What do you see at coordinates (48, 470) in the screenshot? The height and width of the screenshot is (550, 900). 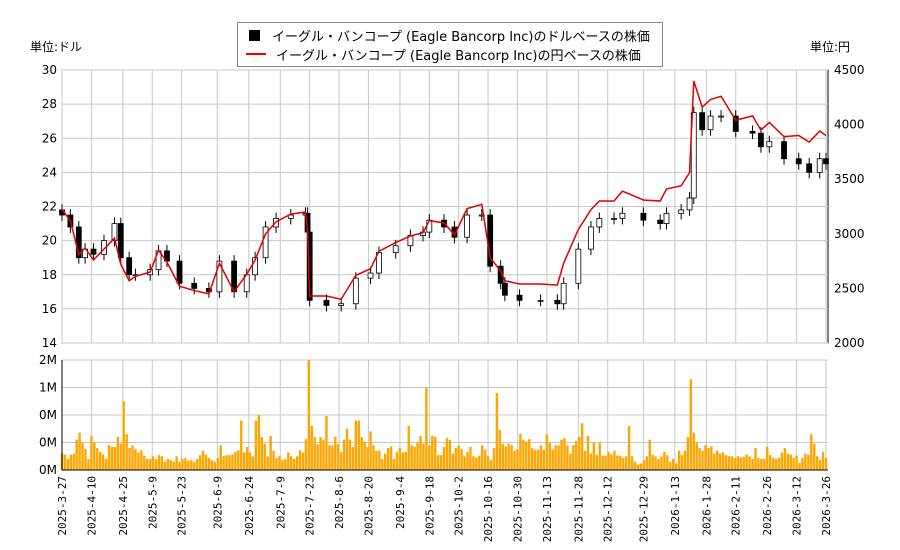 I see `volume-axis-tick-label: 0M` at bounding box center [48, 470].